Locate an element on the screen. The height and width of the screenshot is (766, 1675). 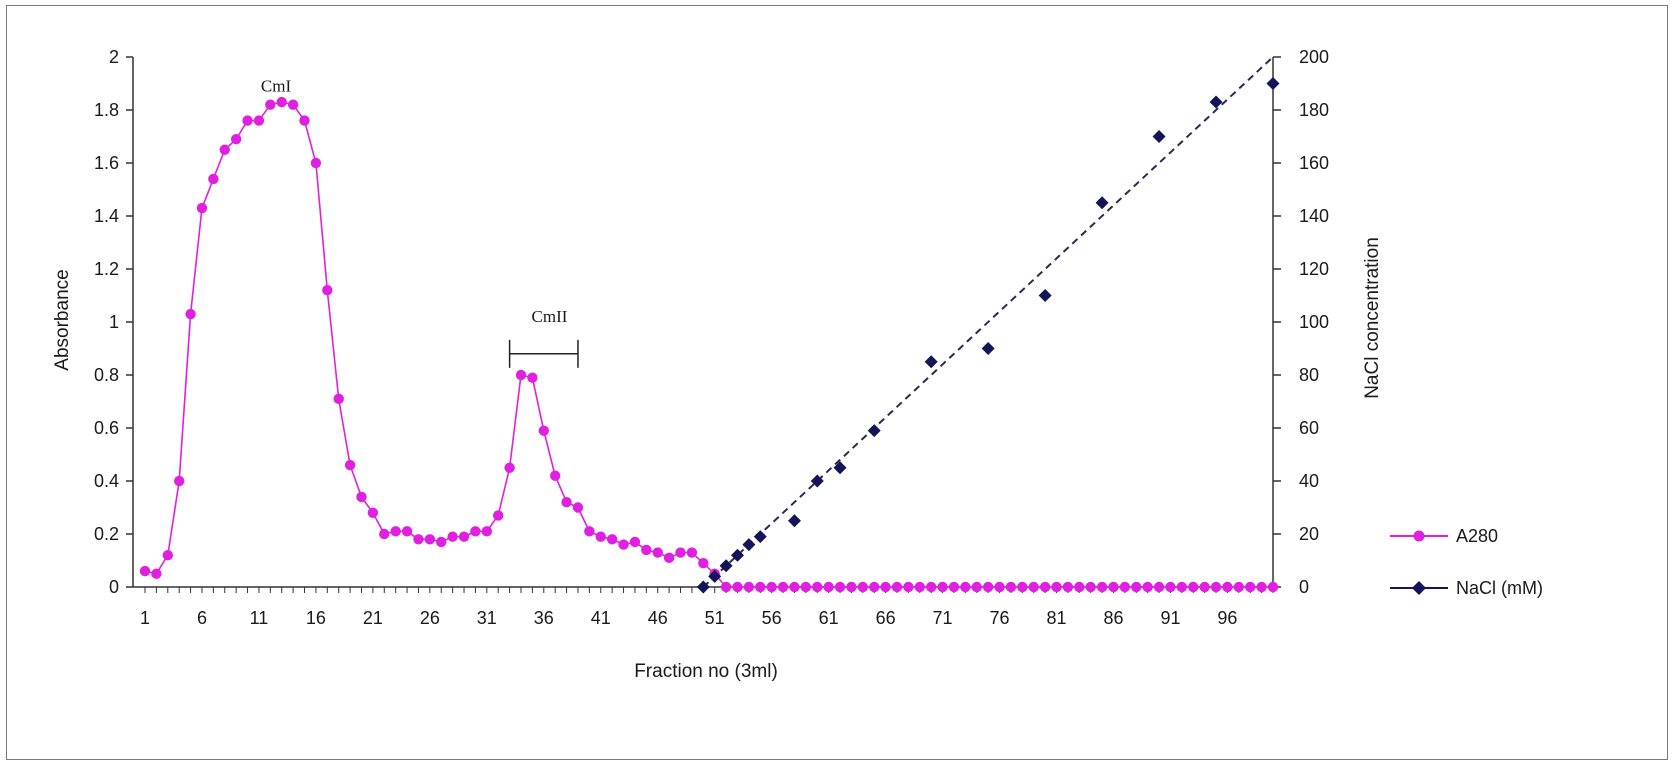
right-y-tick-label: 180 is located at coordinates (1314, 110).